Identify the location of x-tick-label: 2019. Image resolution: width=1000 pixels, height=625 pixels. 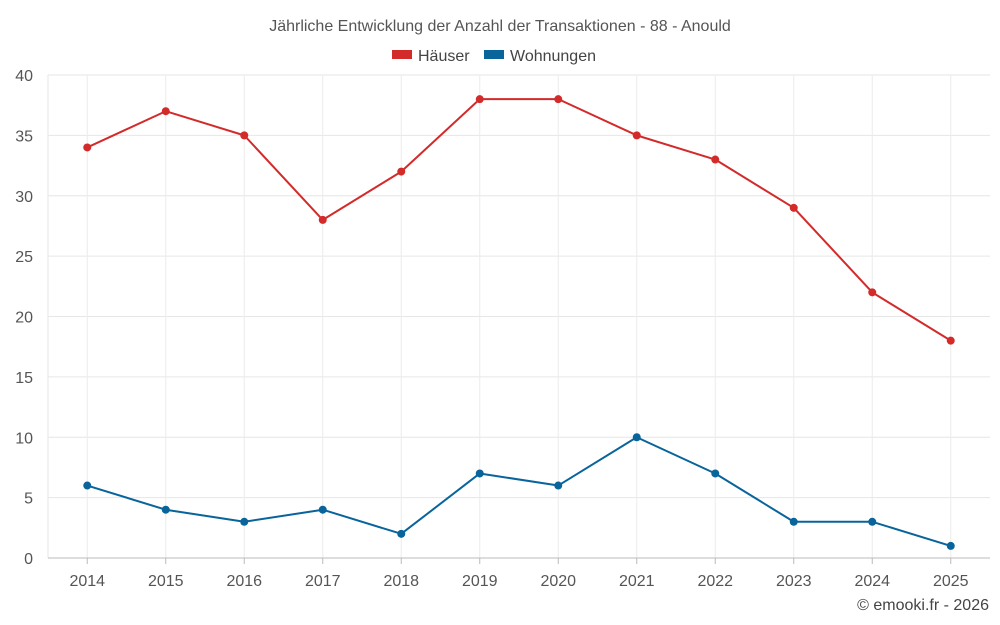
(480, 581).